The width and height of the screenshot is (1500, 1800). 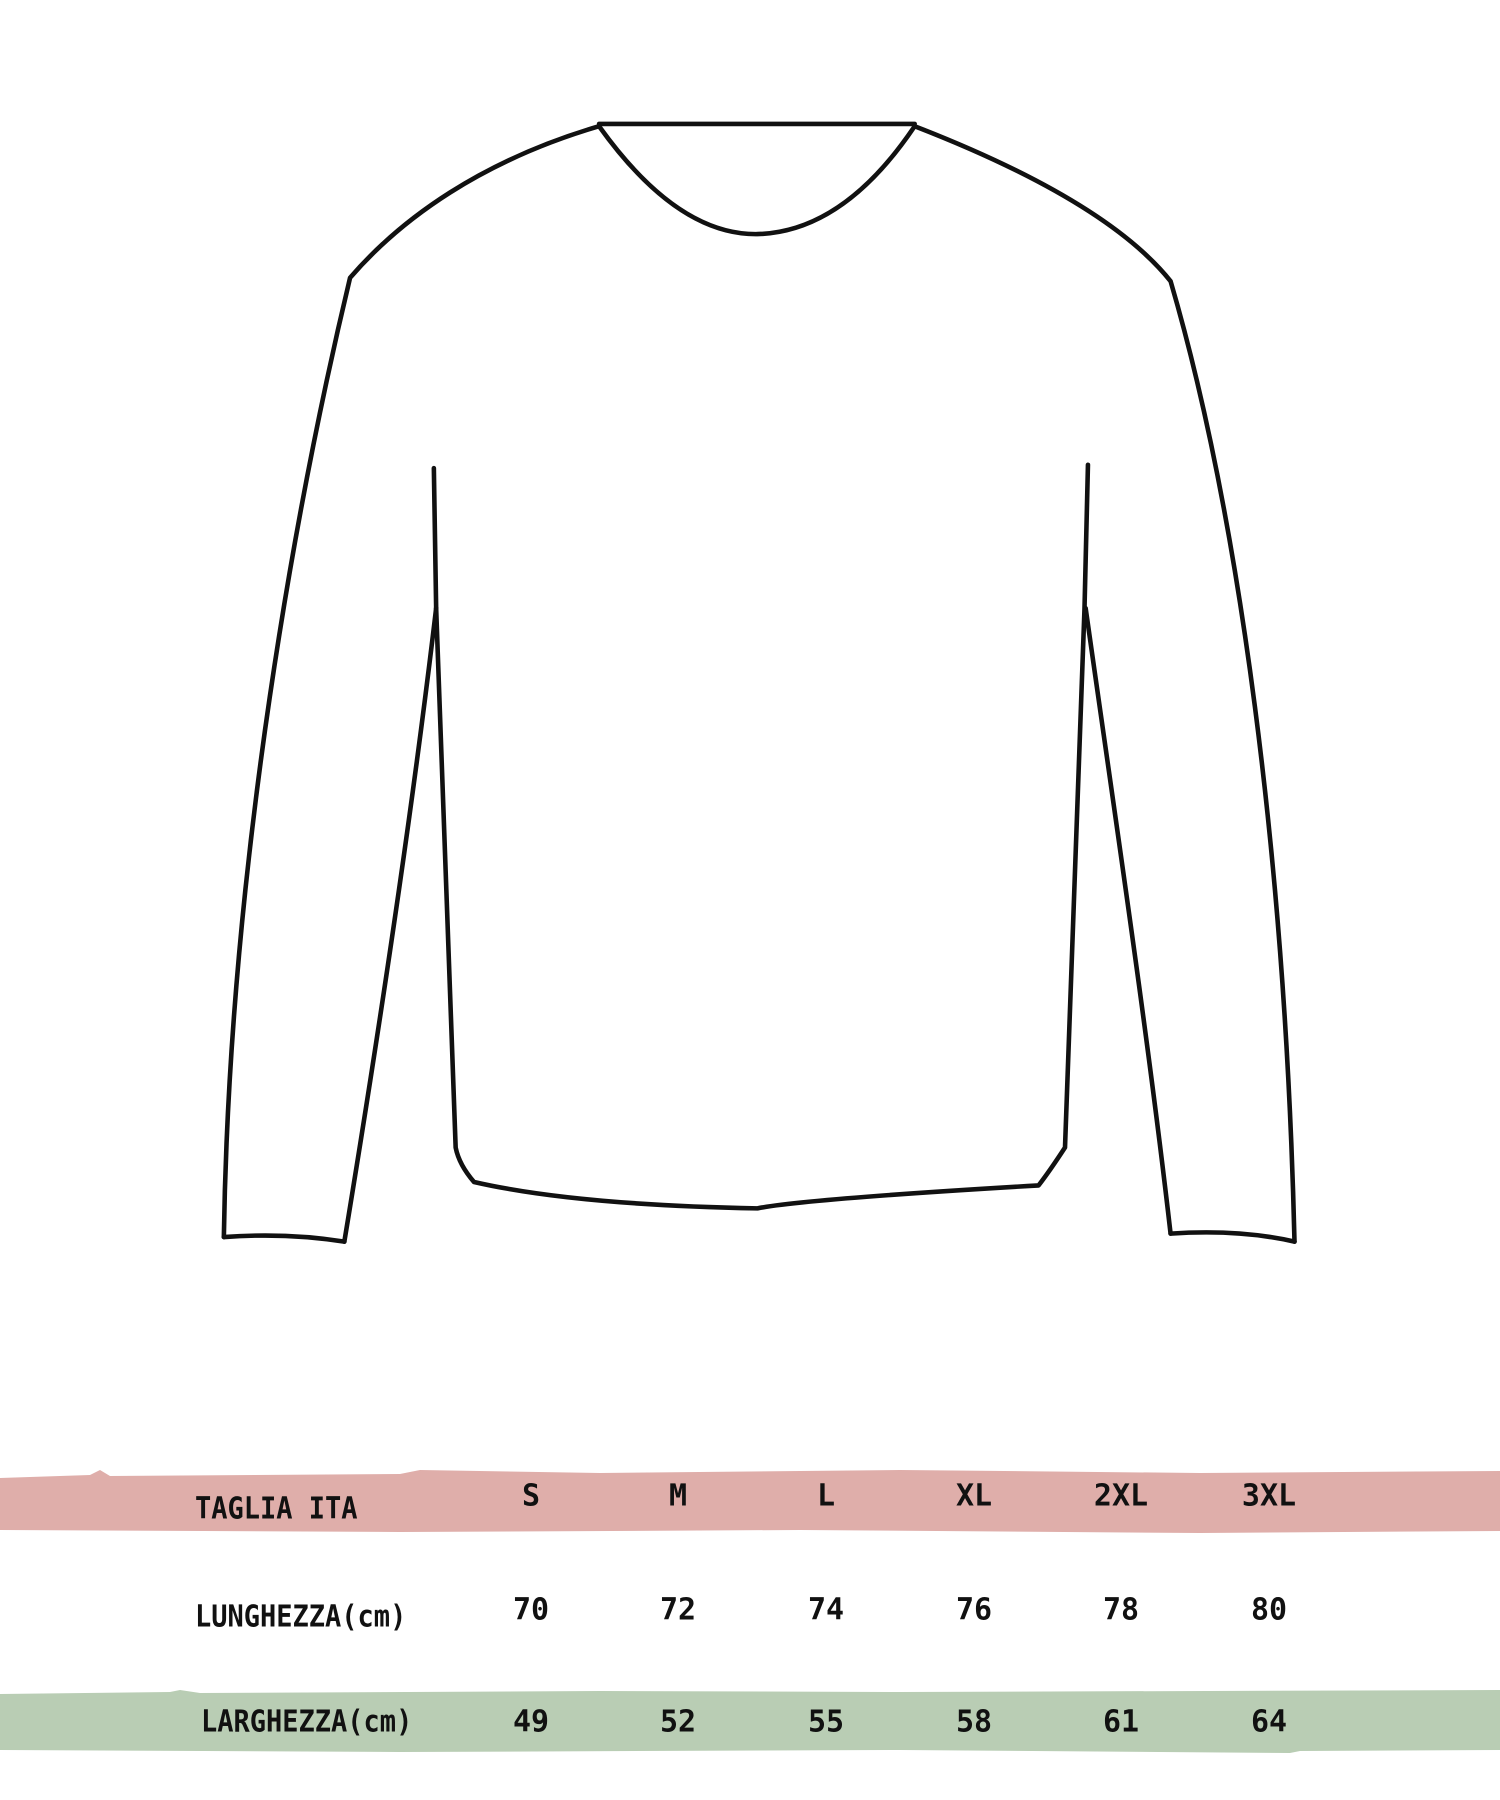 I want to click on size-l: L, so click(x=826, y=1496).